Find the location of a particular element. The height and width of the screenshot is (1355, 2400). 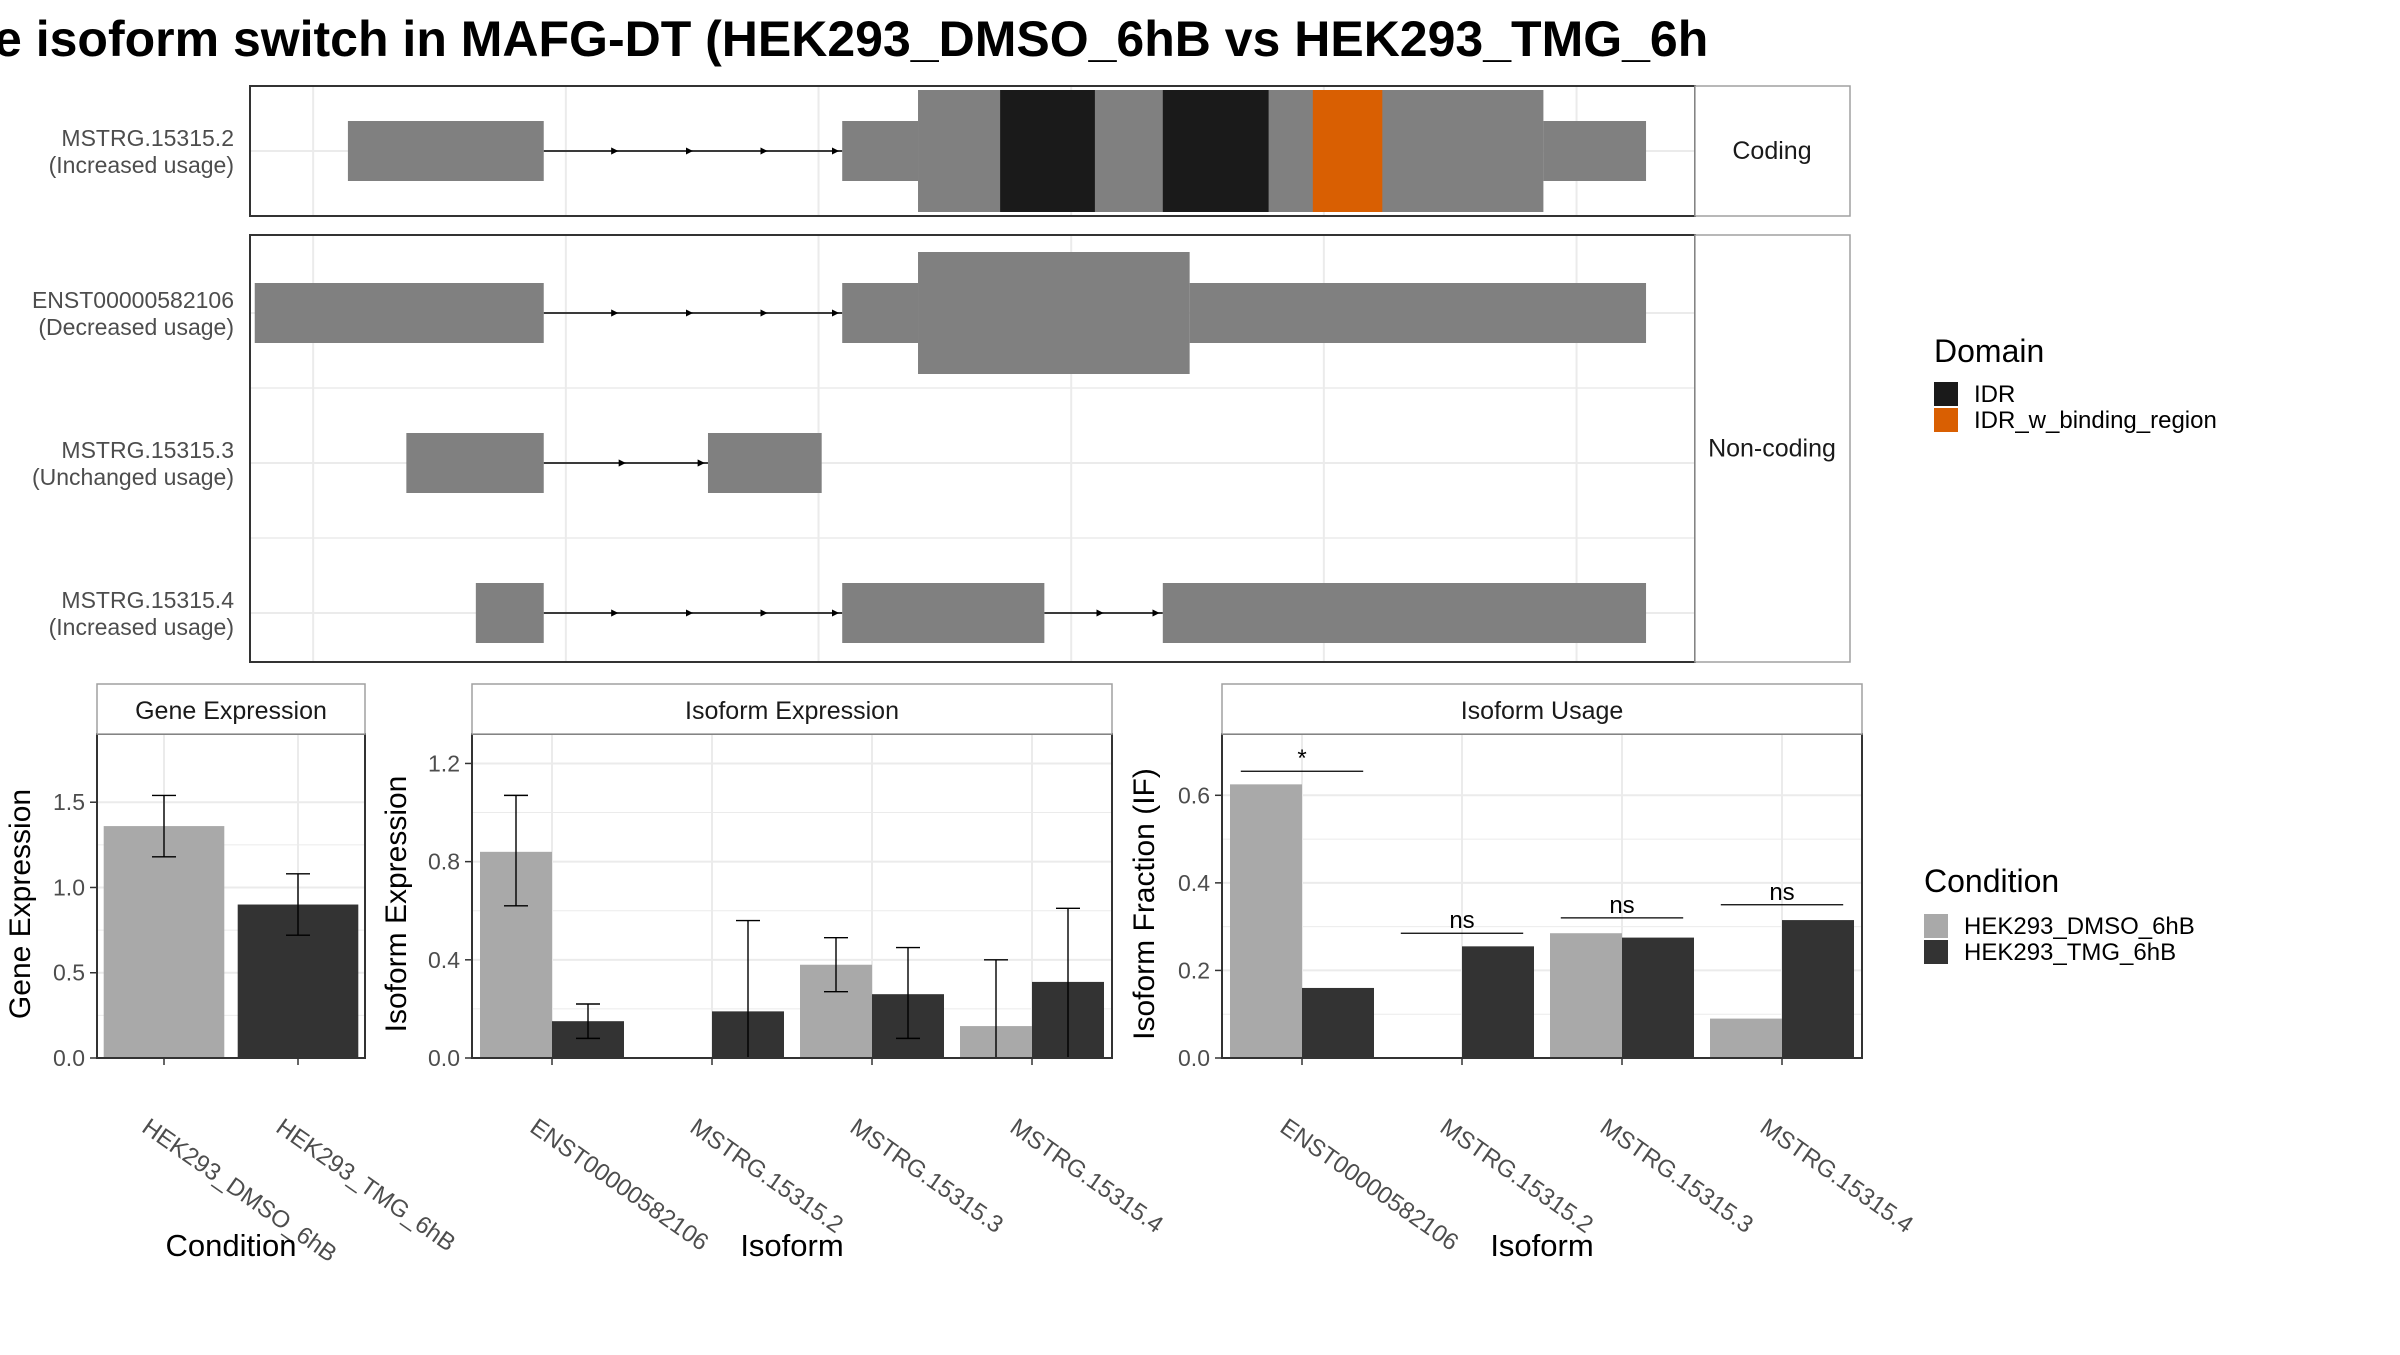

bar-hek293-dmso-6hb is located at coordinates (164, 942).